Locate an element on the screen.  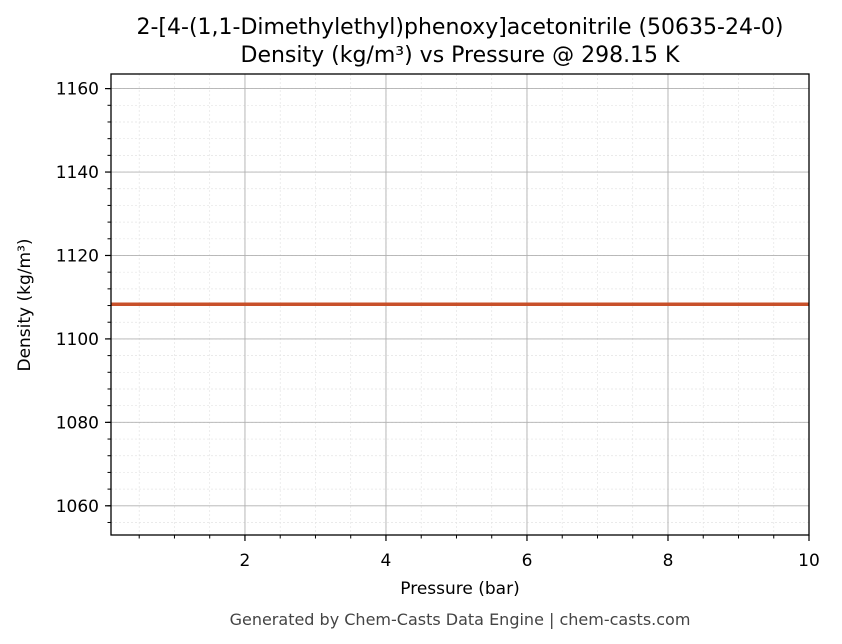
chart-subtitle: Density (kg/m³) vs Pressure @ 298.15 K is located at coordinates (461, 55).